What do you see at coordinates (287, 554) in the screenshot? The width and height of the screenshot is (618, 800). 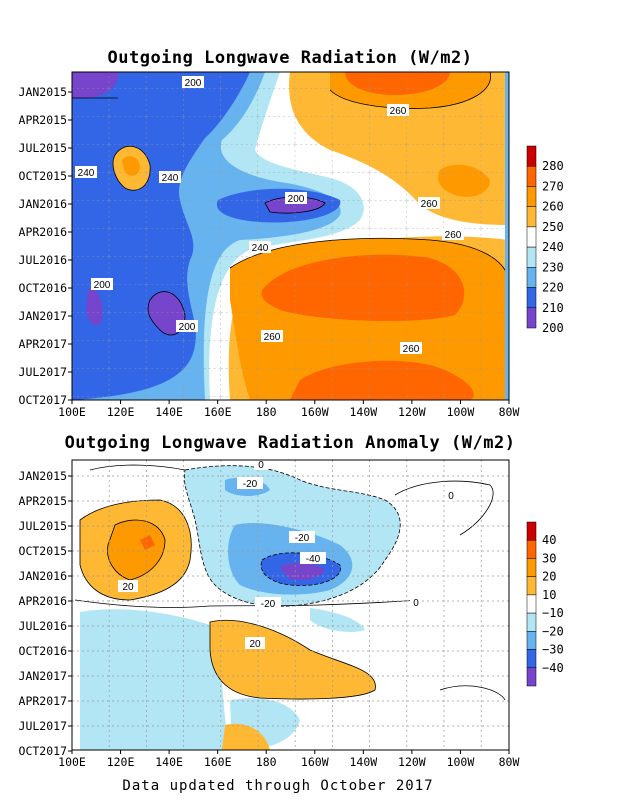 I see `chart2-contour-labels: -20 0 0 -20 -40 20 -20 0 20` at bounding box center [287, 554].